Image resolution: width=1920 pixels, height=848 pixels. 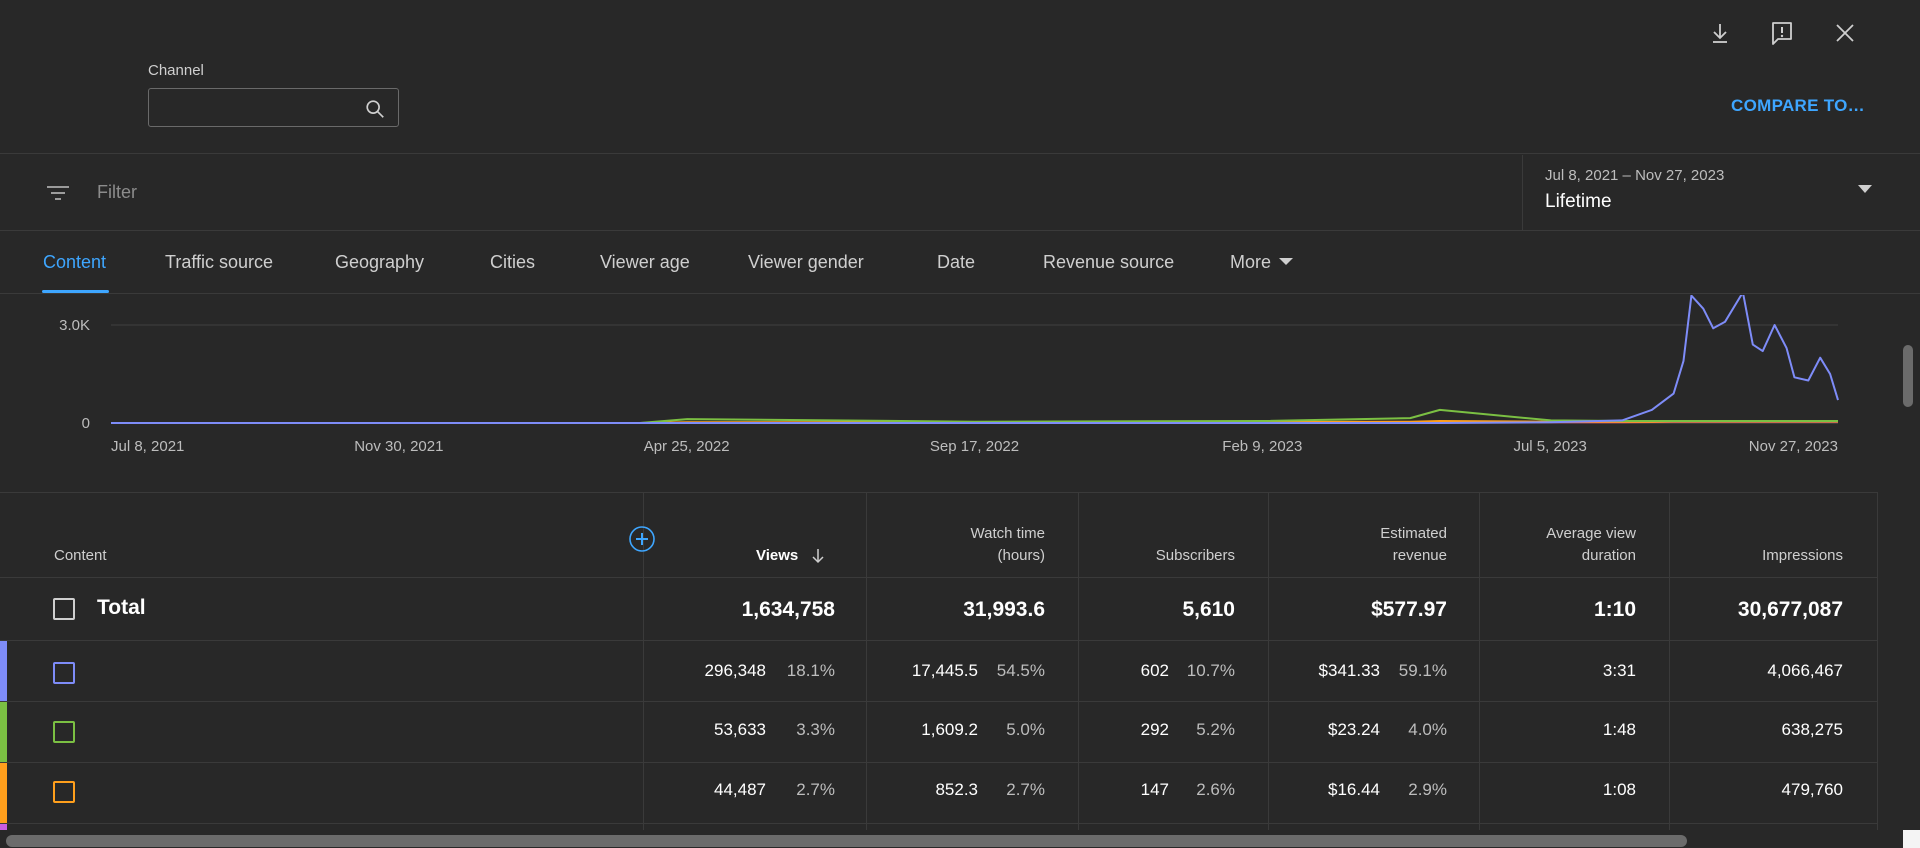 What do you see at coordinates (810, 670) in the screenshot?
I see `row-views-pct: 18.1%` at bounding box center [810, 670].